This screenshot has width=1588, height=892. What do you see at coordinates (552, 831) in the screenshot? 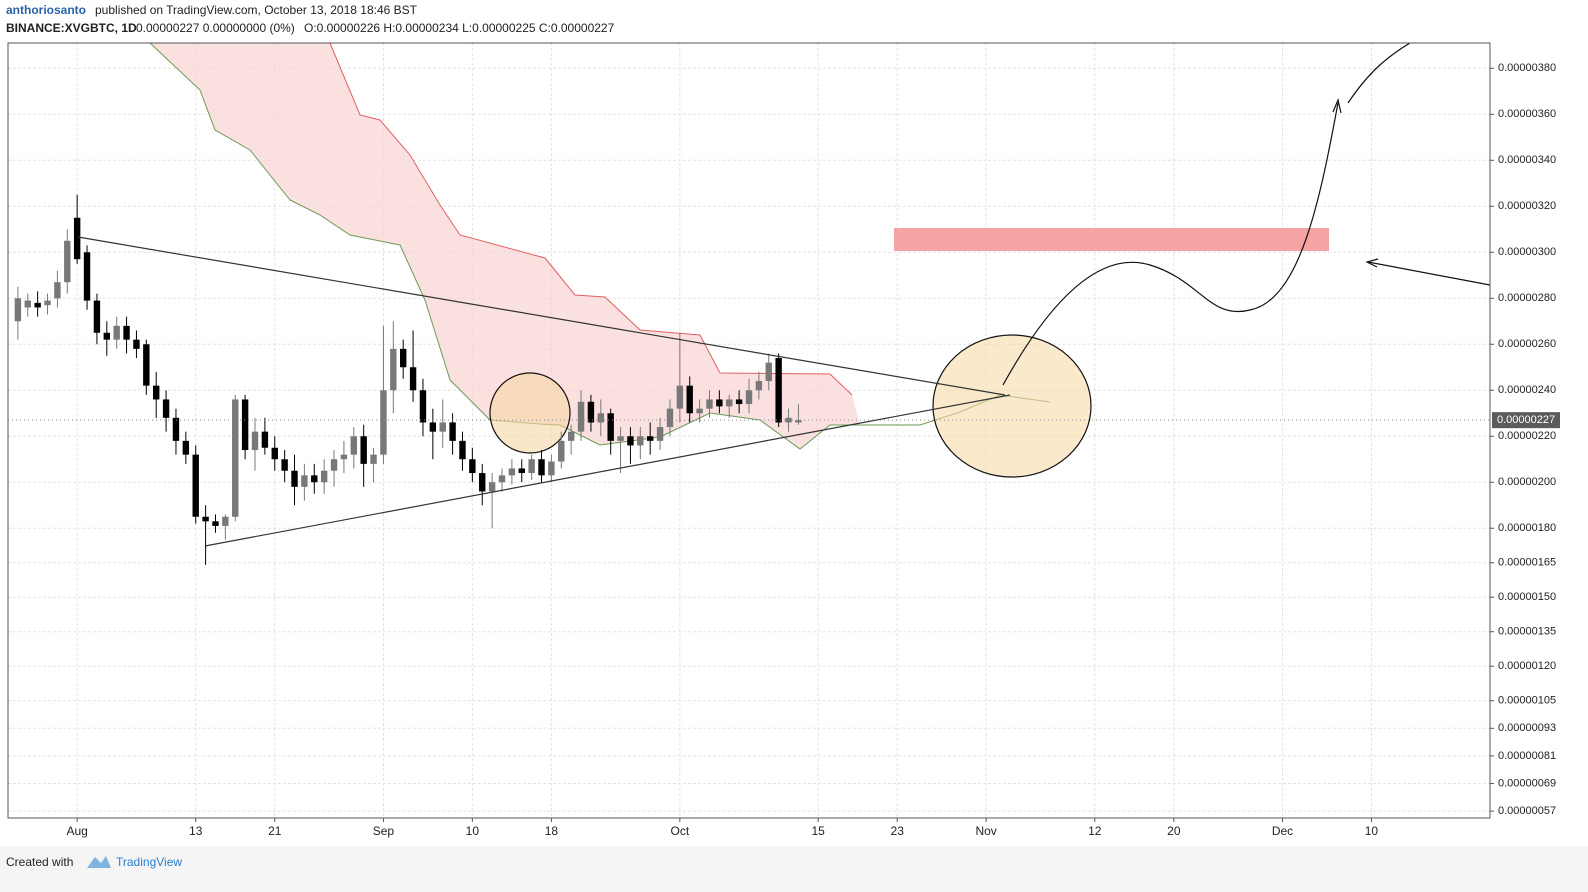
I see `x-tick-label: 18` at bounding box center [552, 831].